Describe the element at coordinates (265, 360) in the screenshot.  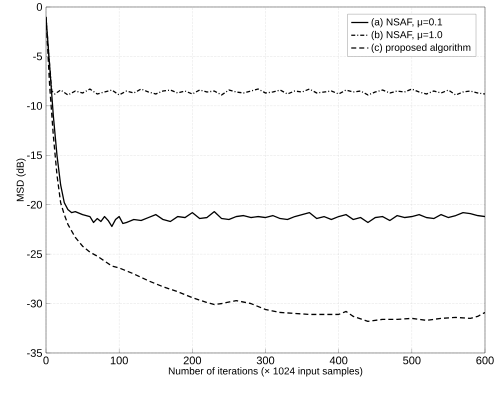
I see `x-tick-label: 300` at that location.